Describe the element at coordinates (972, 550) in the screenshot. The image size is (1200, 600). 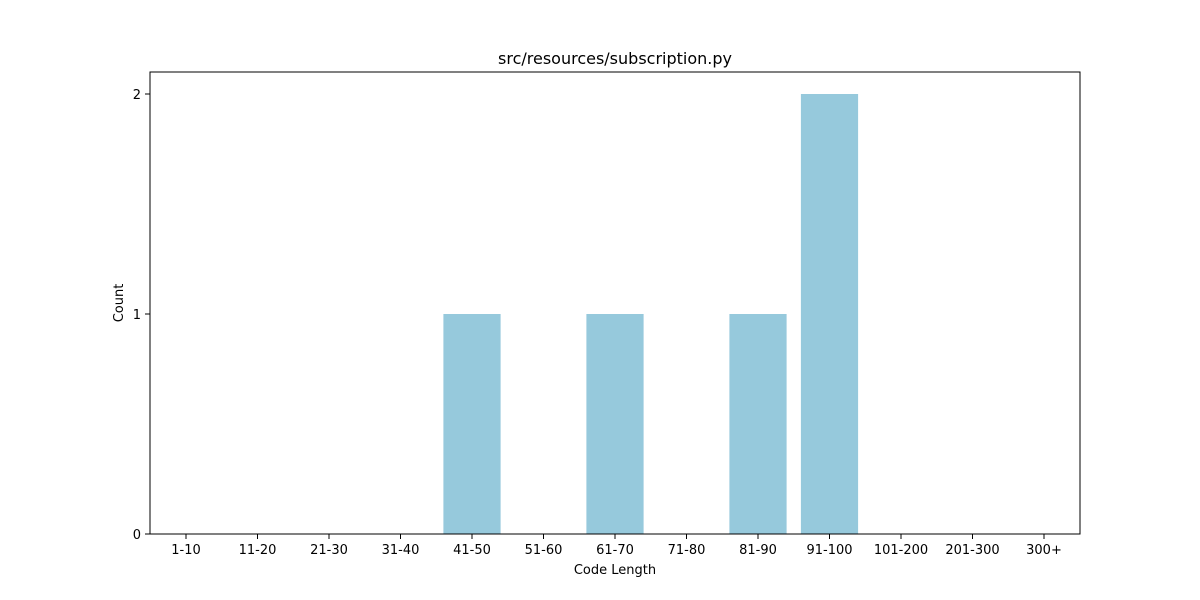
I see `x-tick-label: 201-300` at that location.